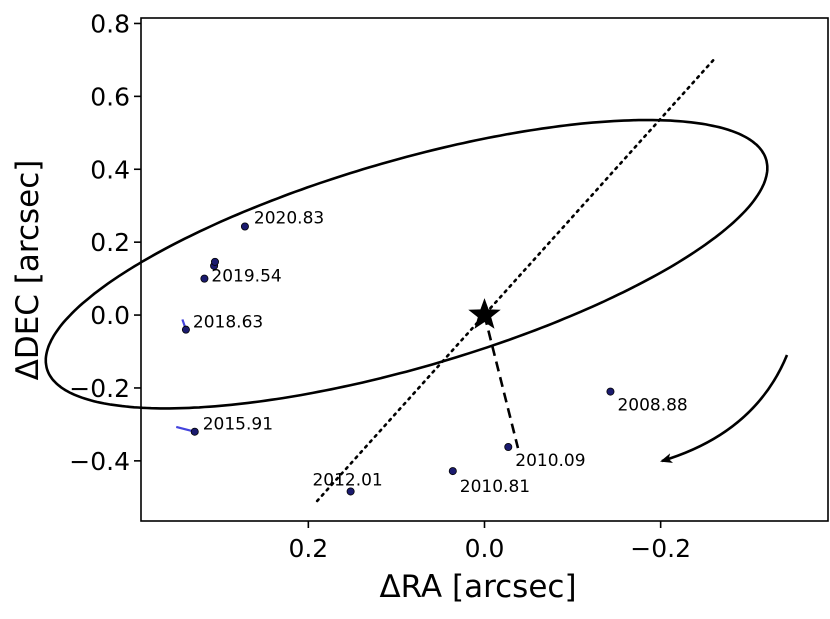 The height and width of the screenshot is (619, 830). What do you see at coordinates (495, 487) in the screenshot?
I see `epoch-label: 2010.81` at bounding box center [495, 487].